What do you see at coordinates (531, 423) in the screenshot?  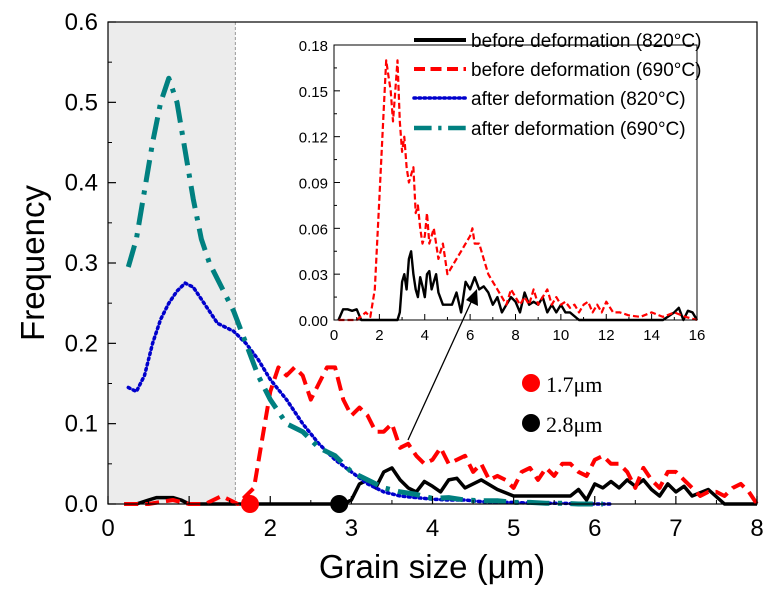 I see `annotation-dot-black` at bounding box center [531, 423].